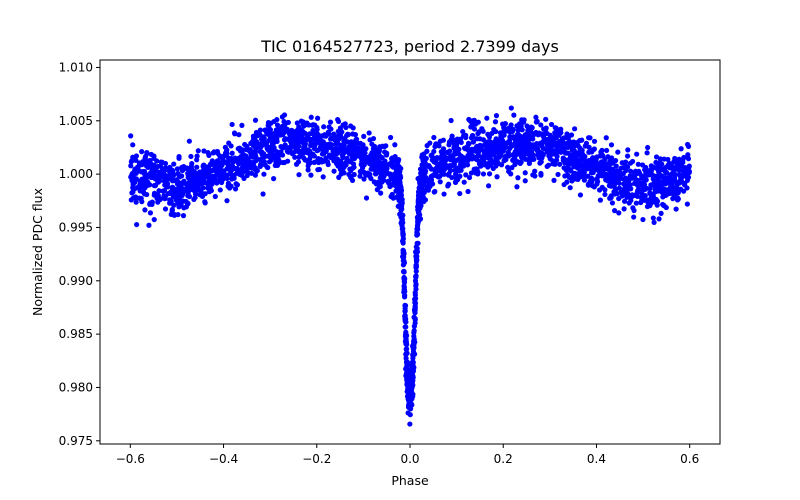 This screenshot has width=800, height=500. What do you see at coordinates (76, 121) in the screenshot?
I see `y-tick-label: 1.005` at bounding box center [76, 121].